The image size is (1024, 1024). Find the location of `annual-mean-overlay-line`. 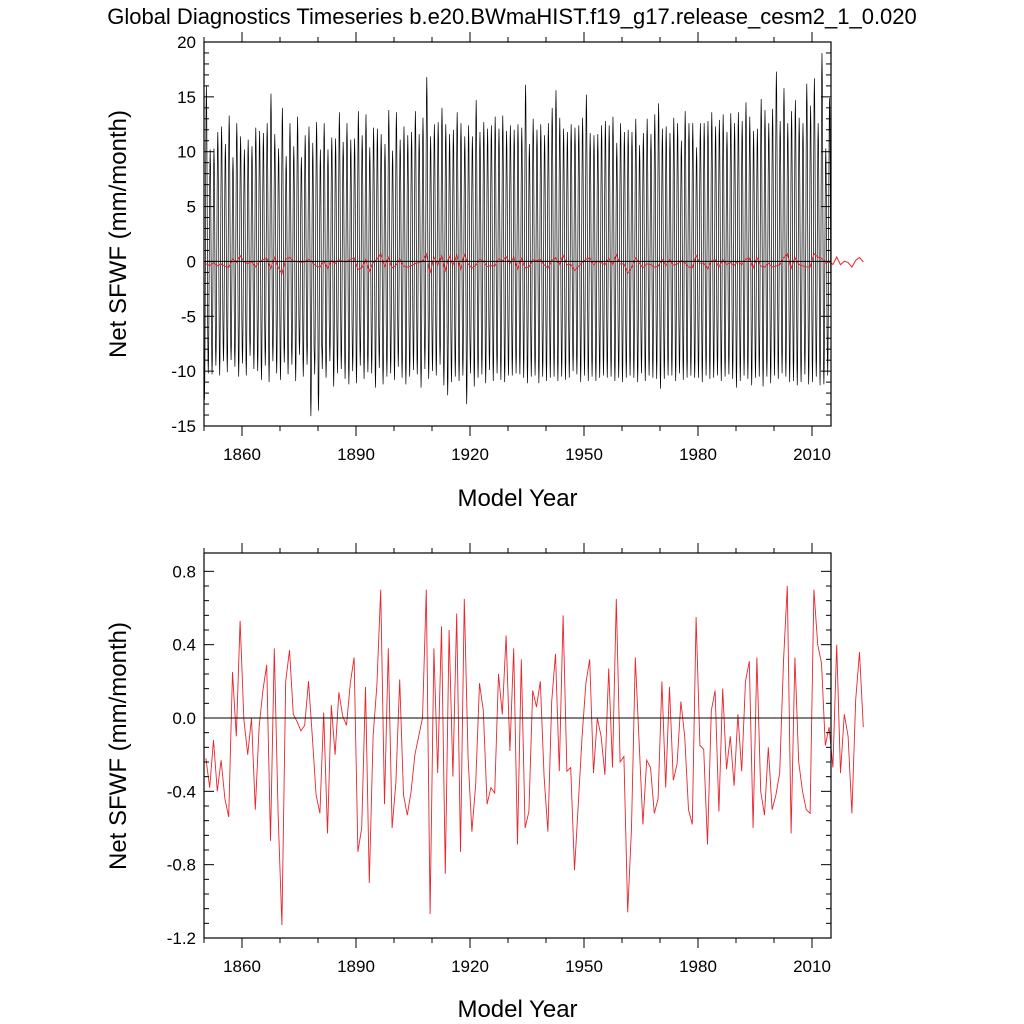

annual-mean-overlay-line is located at coordinates (534, 264).